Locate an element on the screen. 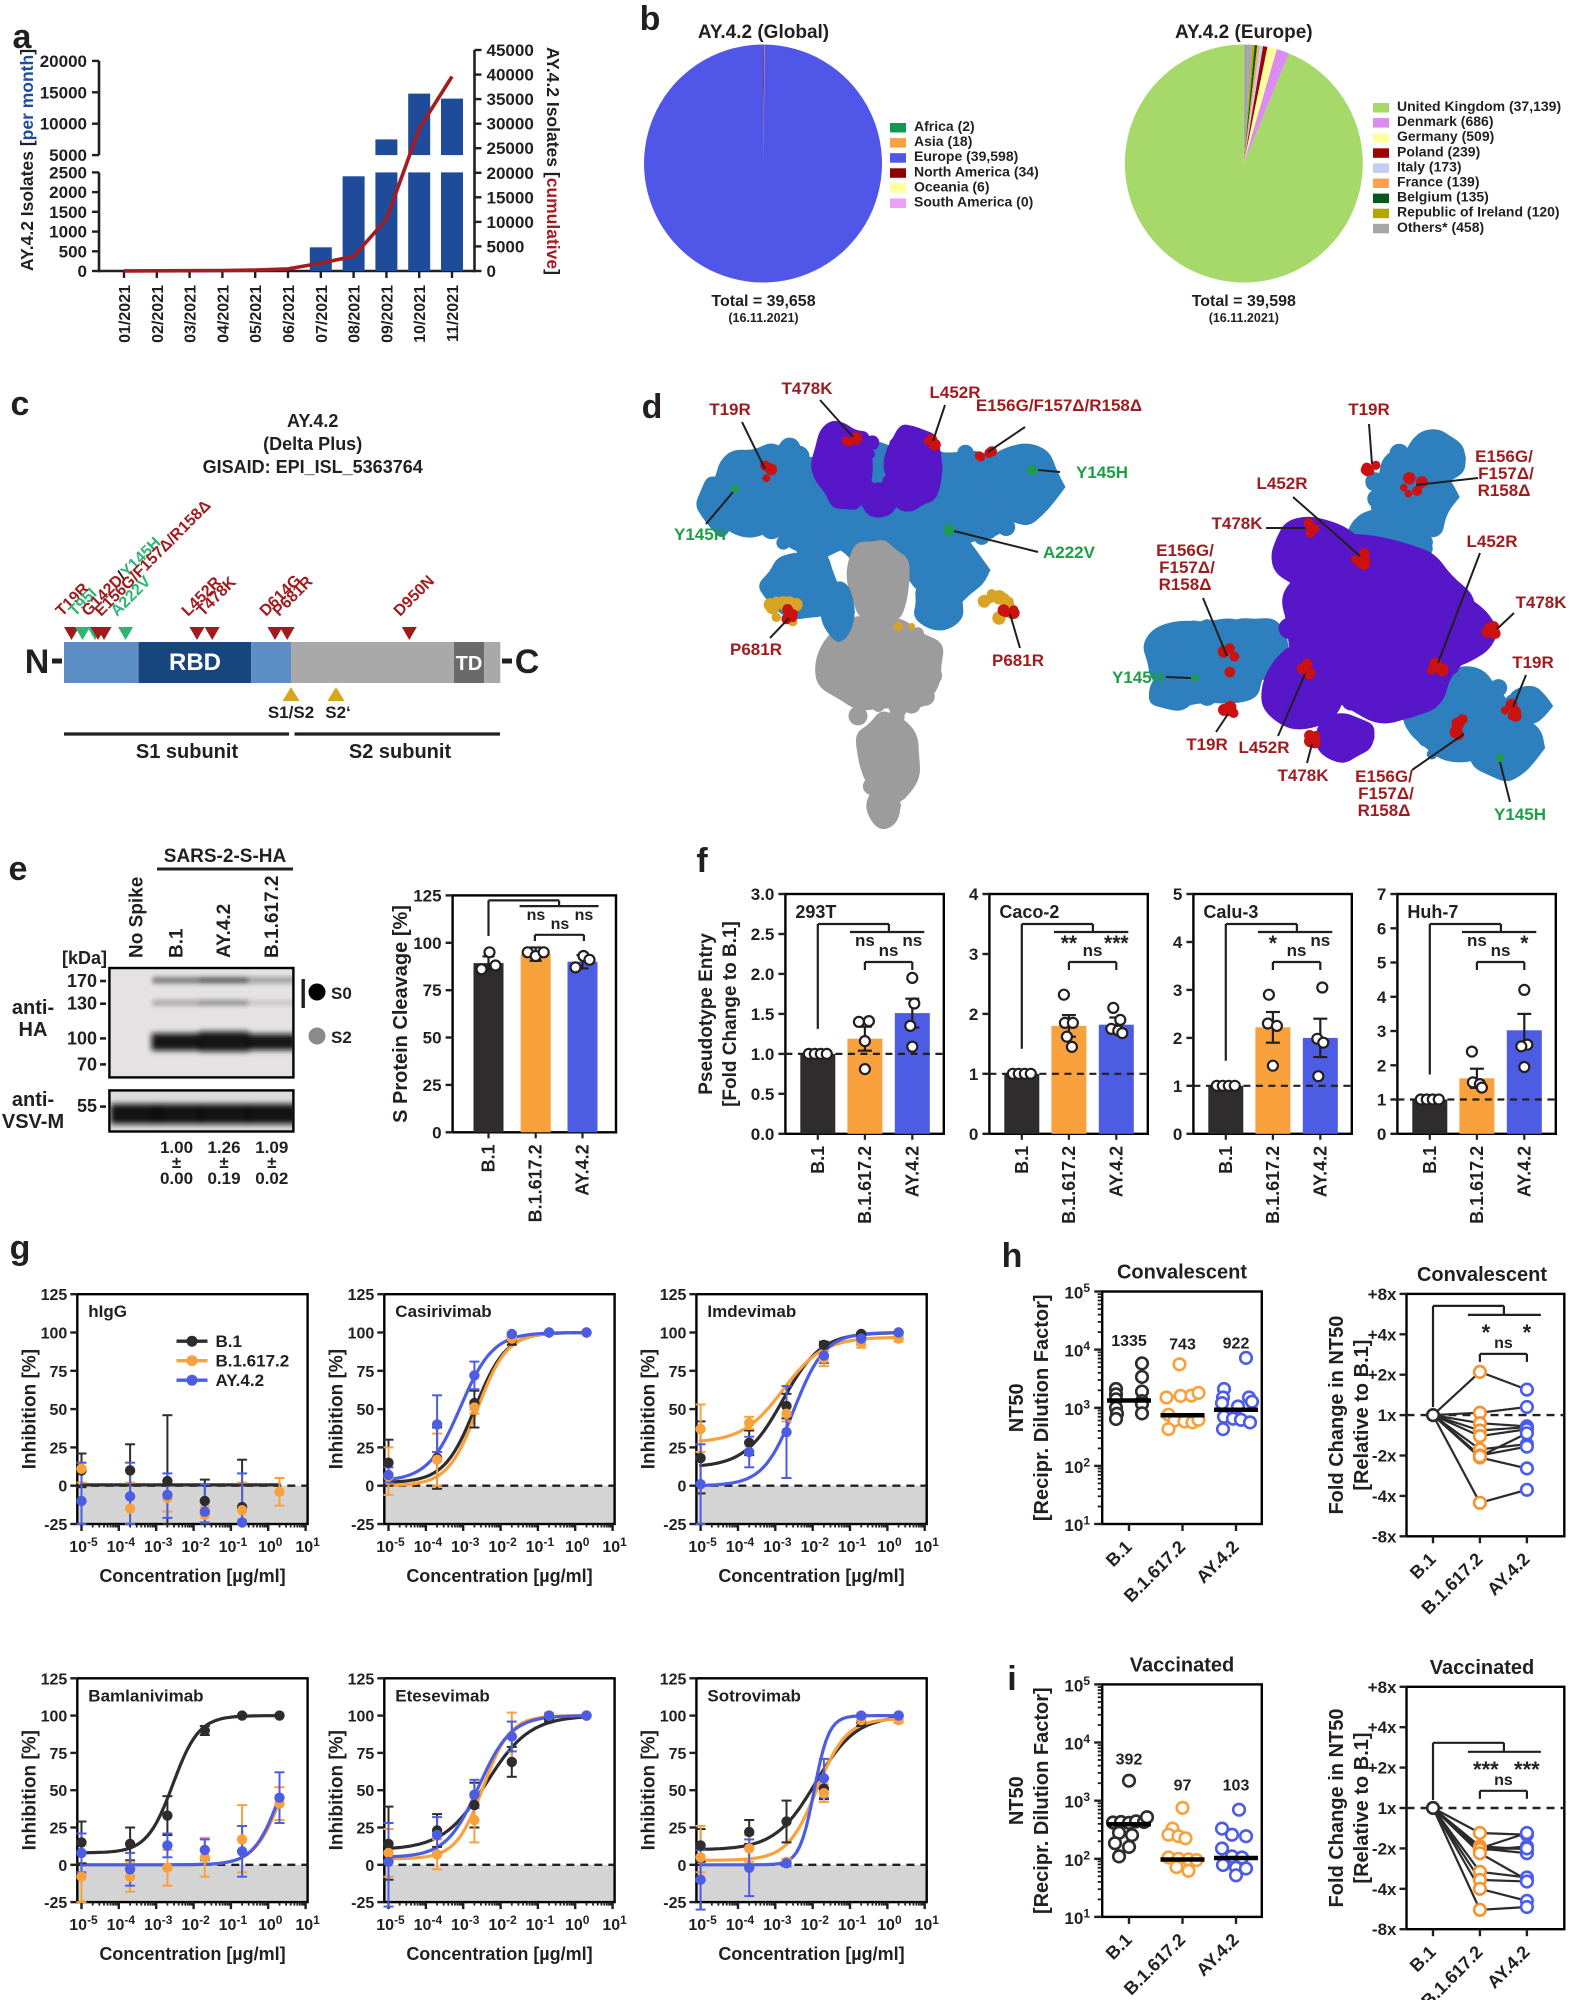 The image size is (1570, 2005). svg-text: 20000 is located at coordinates (510, 173).